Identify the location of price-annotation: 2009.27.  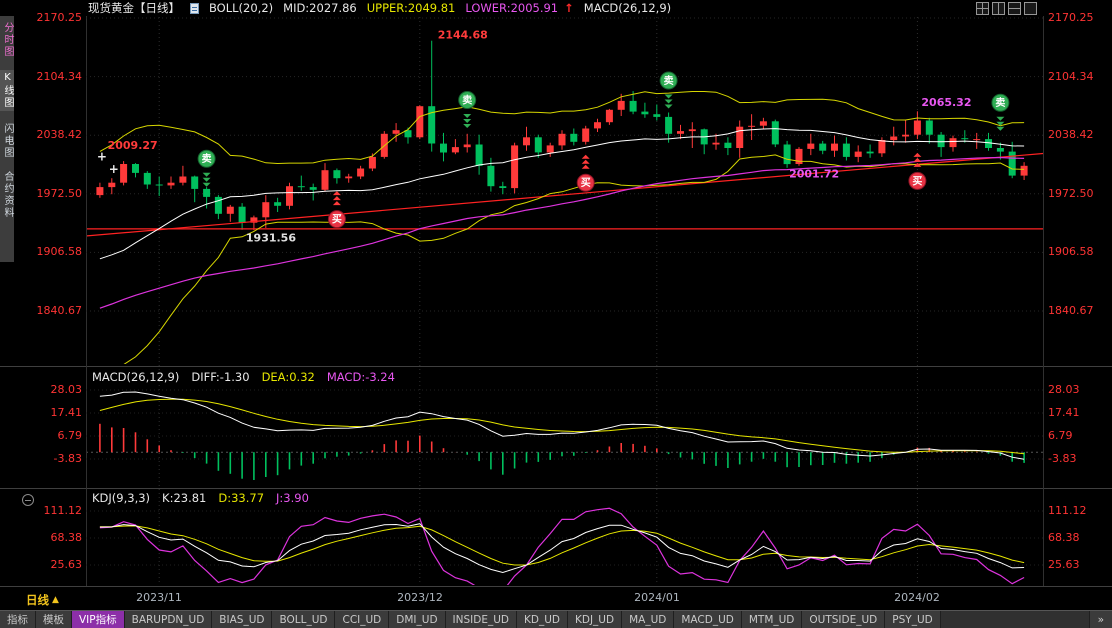
(133, 145).